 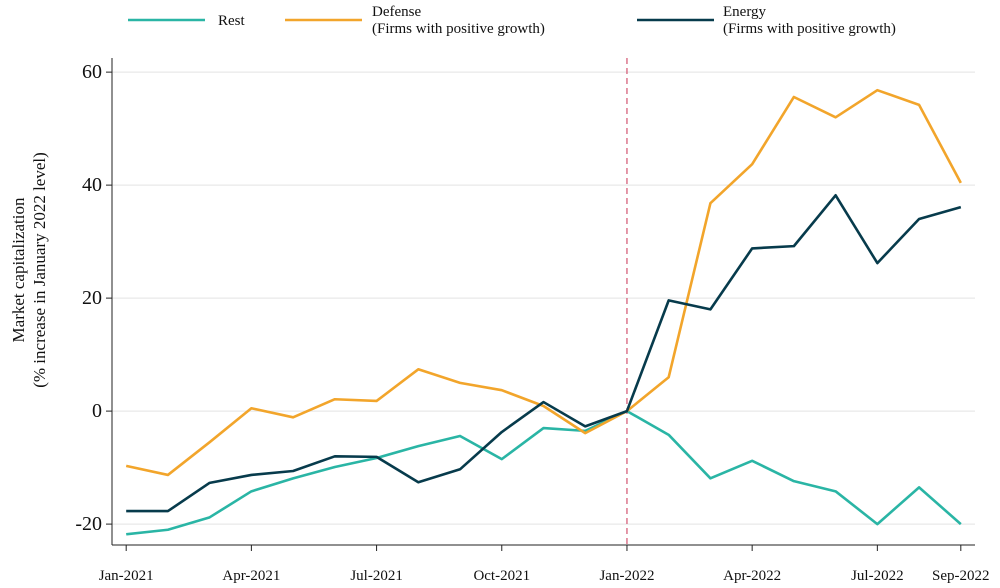 What do you see at coordinates (39, 270) in the screenshot?
I see `y-axis-label: (% increase in January 2022 level)` at bounding box center [39, 270].